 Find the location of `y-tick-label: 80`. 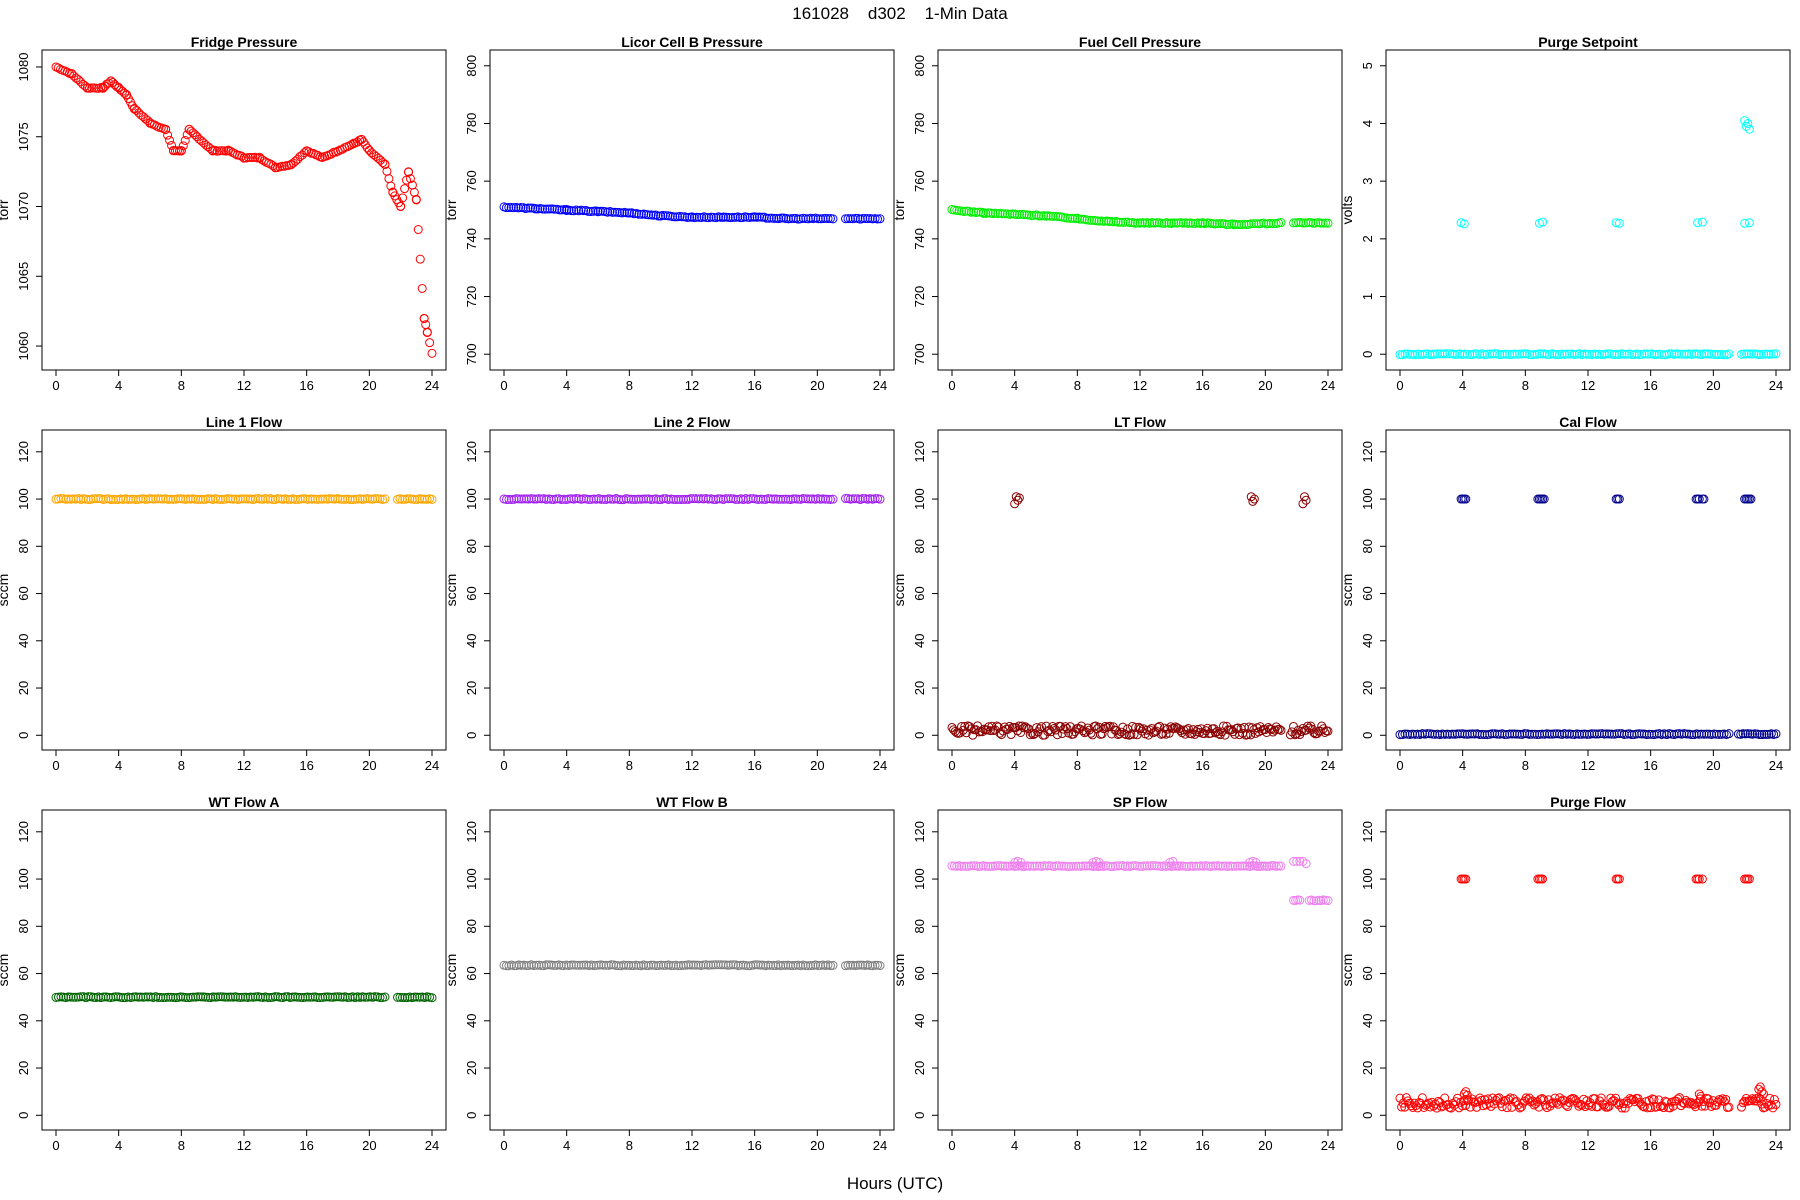

y-tick-label: 80 is located at coordinates (471, 926).